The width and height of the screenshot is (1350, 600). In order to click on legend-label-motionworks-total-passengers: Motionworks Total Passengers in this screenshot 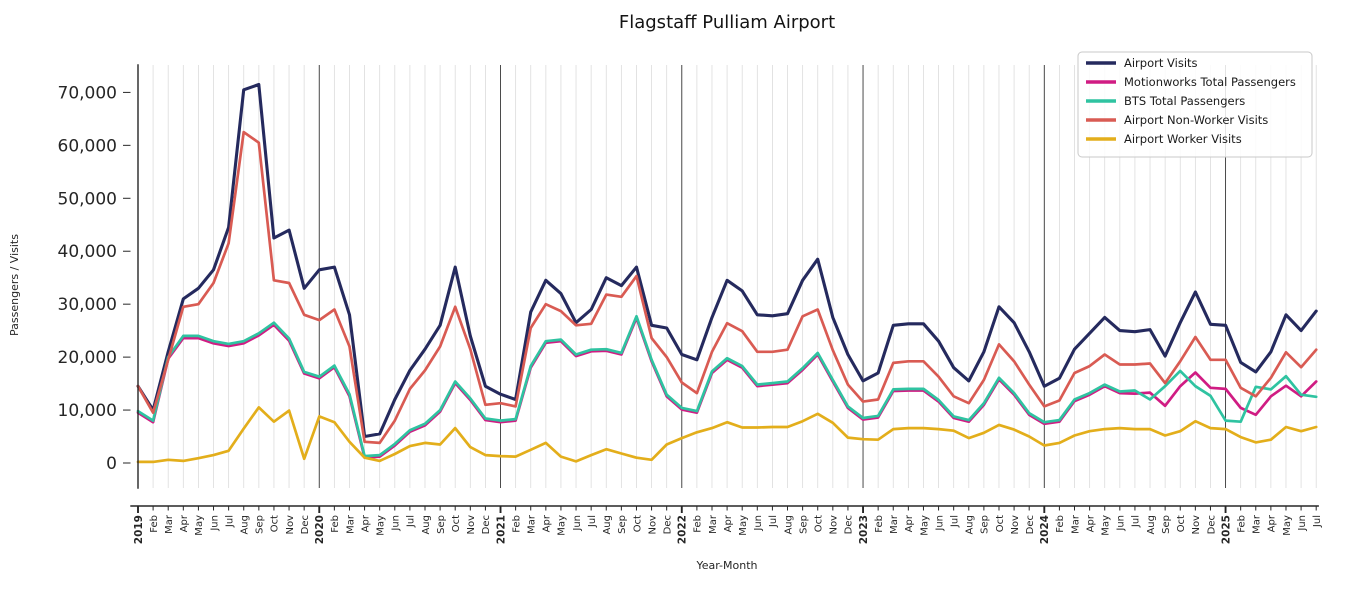, I will do `click(1210, 82)`.